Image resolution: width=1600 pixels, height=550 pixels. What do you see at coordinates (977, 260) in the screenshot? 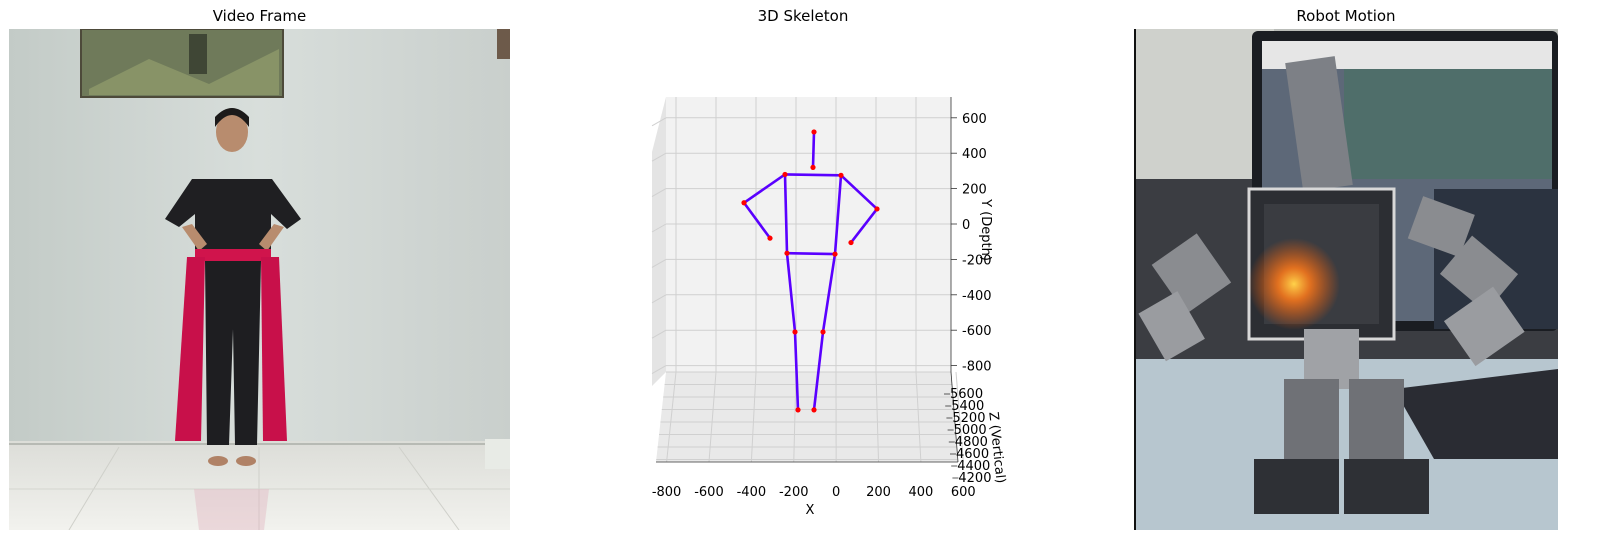
I see `y-tick-label: -200` at bounding box center [977, 260].